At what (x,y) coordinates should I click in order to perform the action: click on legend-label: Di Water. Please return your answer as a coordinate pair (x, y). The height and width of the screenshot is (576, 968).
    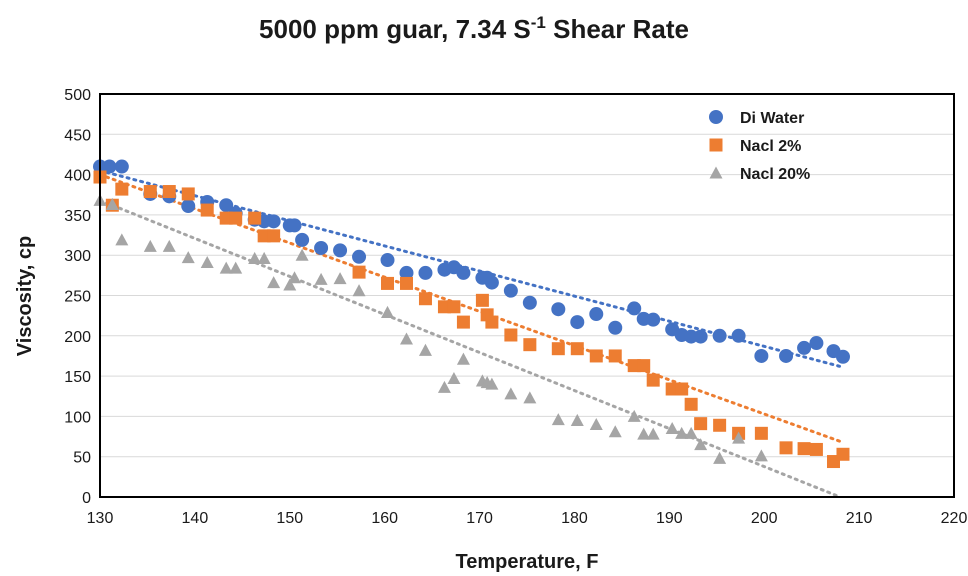
    Looking at the image, I should click on (772, 118).